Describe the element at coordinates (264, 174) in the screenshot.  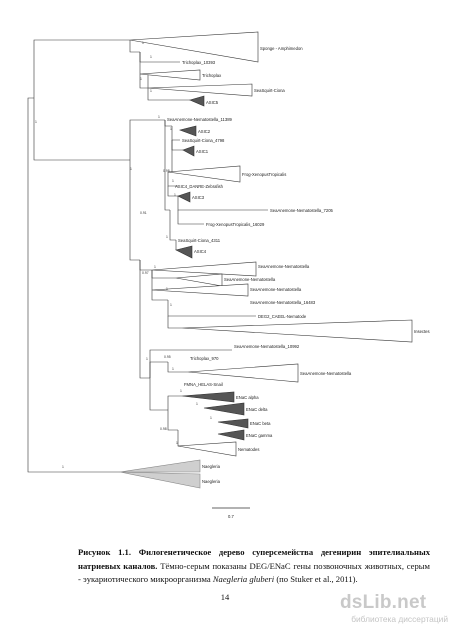
I see `taxon-label: Frog-XenopusTropicalis` at that location.